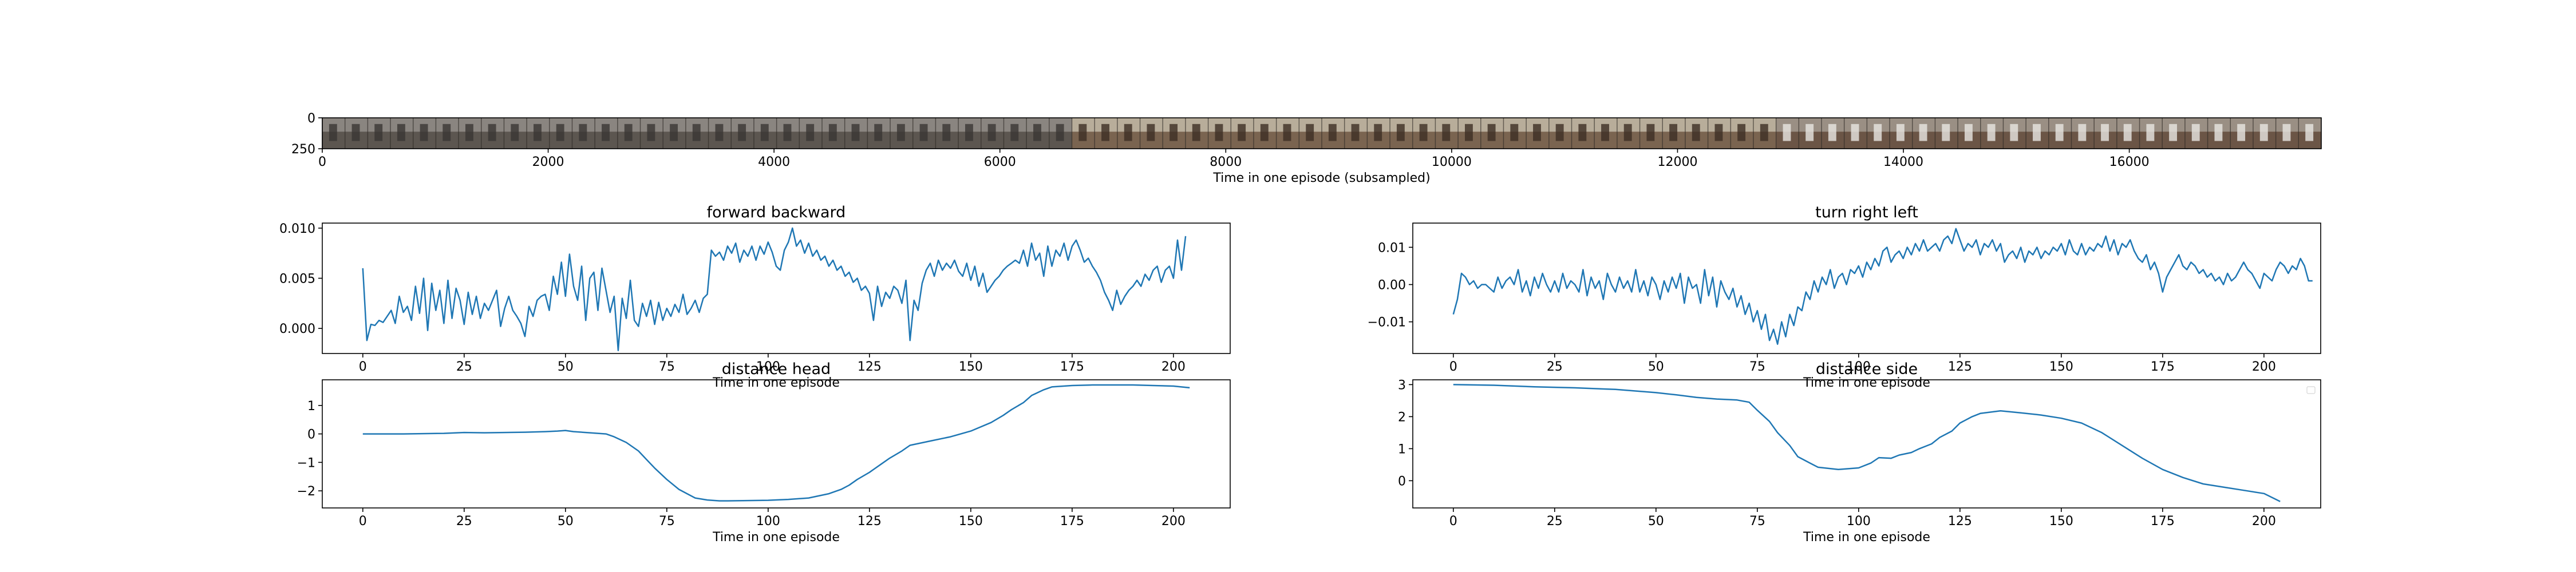  Describe the element at coordinates (1859, 521) in the screenshot. I see `distance-side-x-tick-label: 100` at that location.